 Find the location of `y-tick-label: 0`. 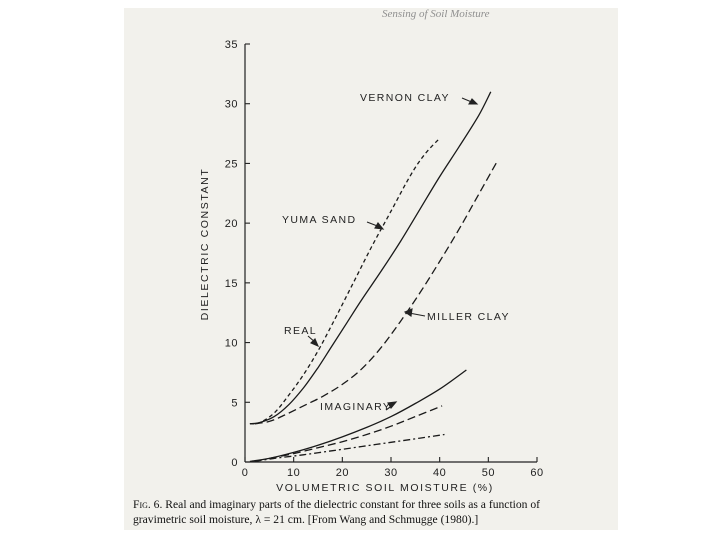

y-tick-label: 0 is located at coordinates (234, 463).